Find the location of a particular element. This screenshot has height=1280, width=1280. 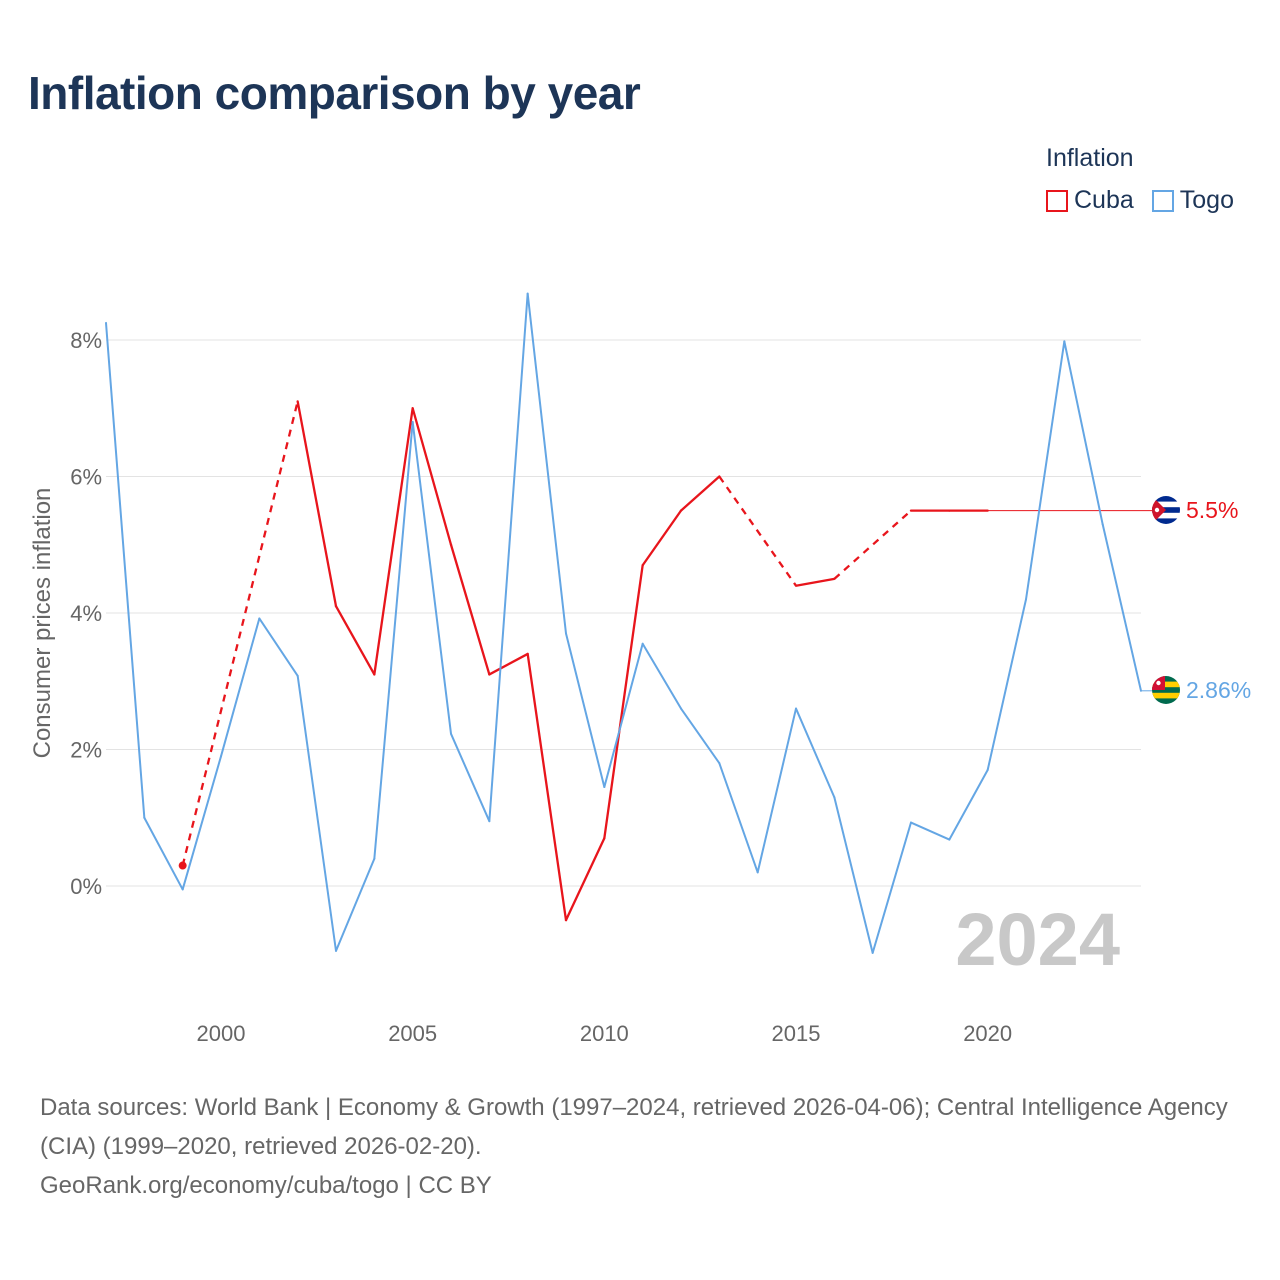

legend-swatch-cuba is located at coordinates (1057, 200).